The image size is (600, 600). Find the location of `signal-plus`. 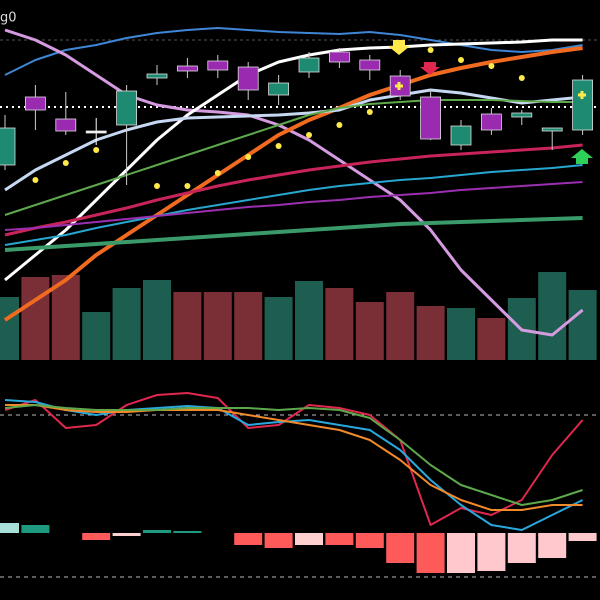

signal-plus is located at coordinates (490, 90).